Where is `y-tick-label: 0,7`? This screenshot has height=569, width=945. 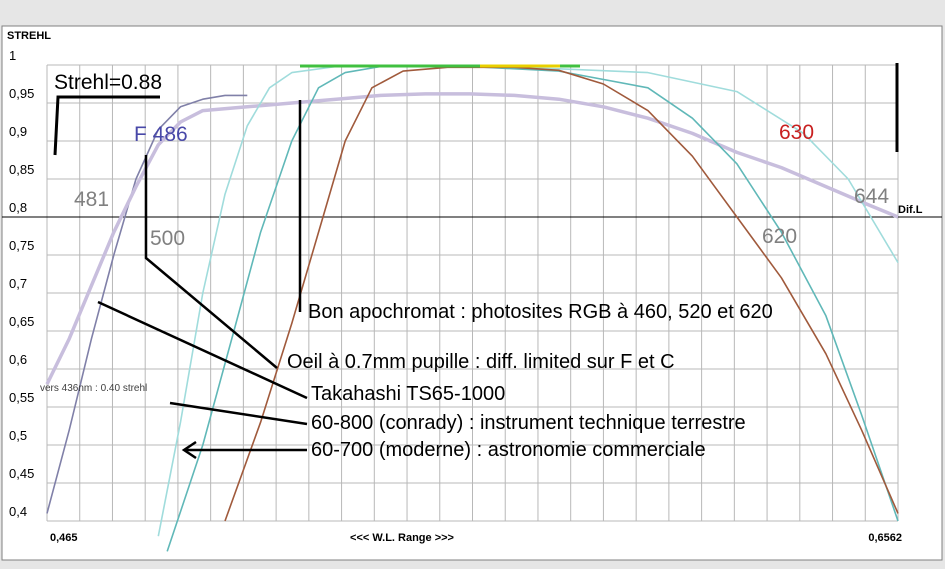
y-tick-label: 0,7 is located at coordinates (18, 283).